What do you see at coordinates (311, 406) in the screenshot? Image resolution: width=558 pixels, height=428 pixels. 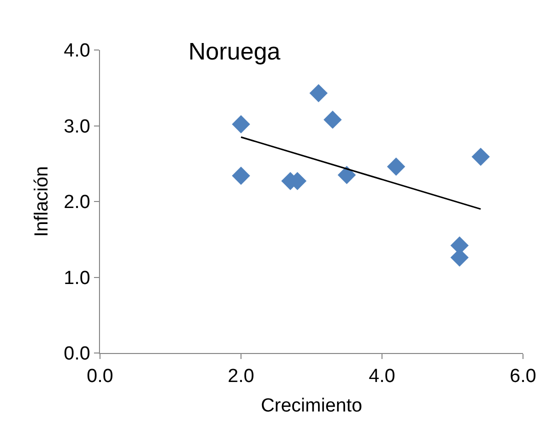 I see `x-axis-title: Crecimiento` at bounding box center [311, 406].